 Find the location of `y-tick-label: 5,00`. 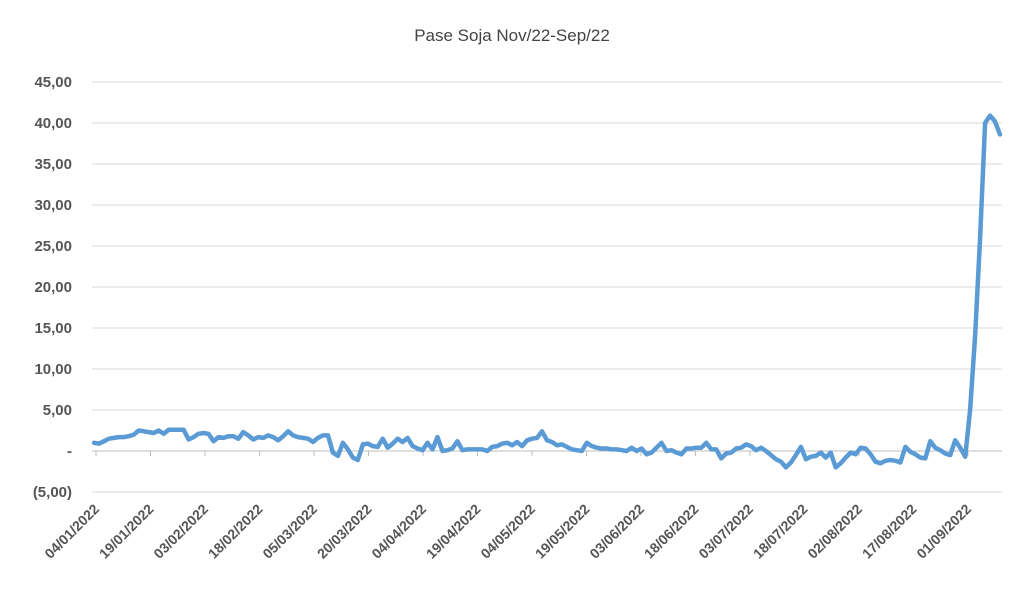

y-tick-label: 5,00 is located at coordinates (57, 410).